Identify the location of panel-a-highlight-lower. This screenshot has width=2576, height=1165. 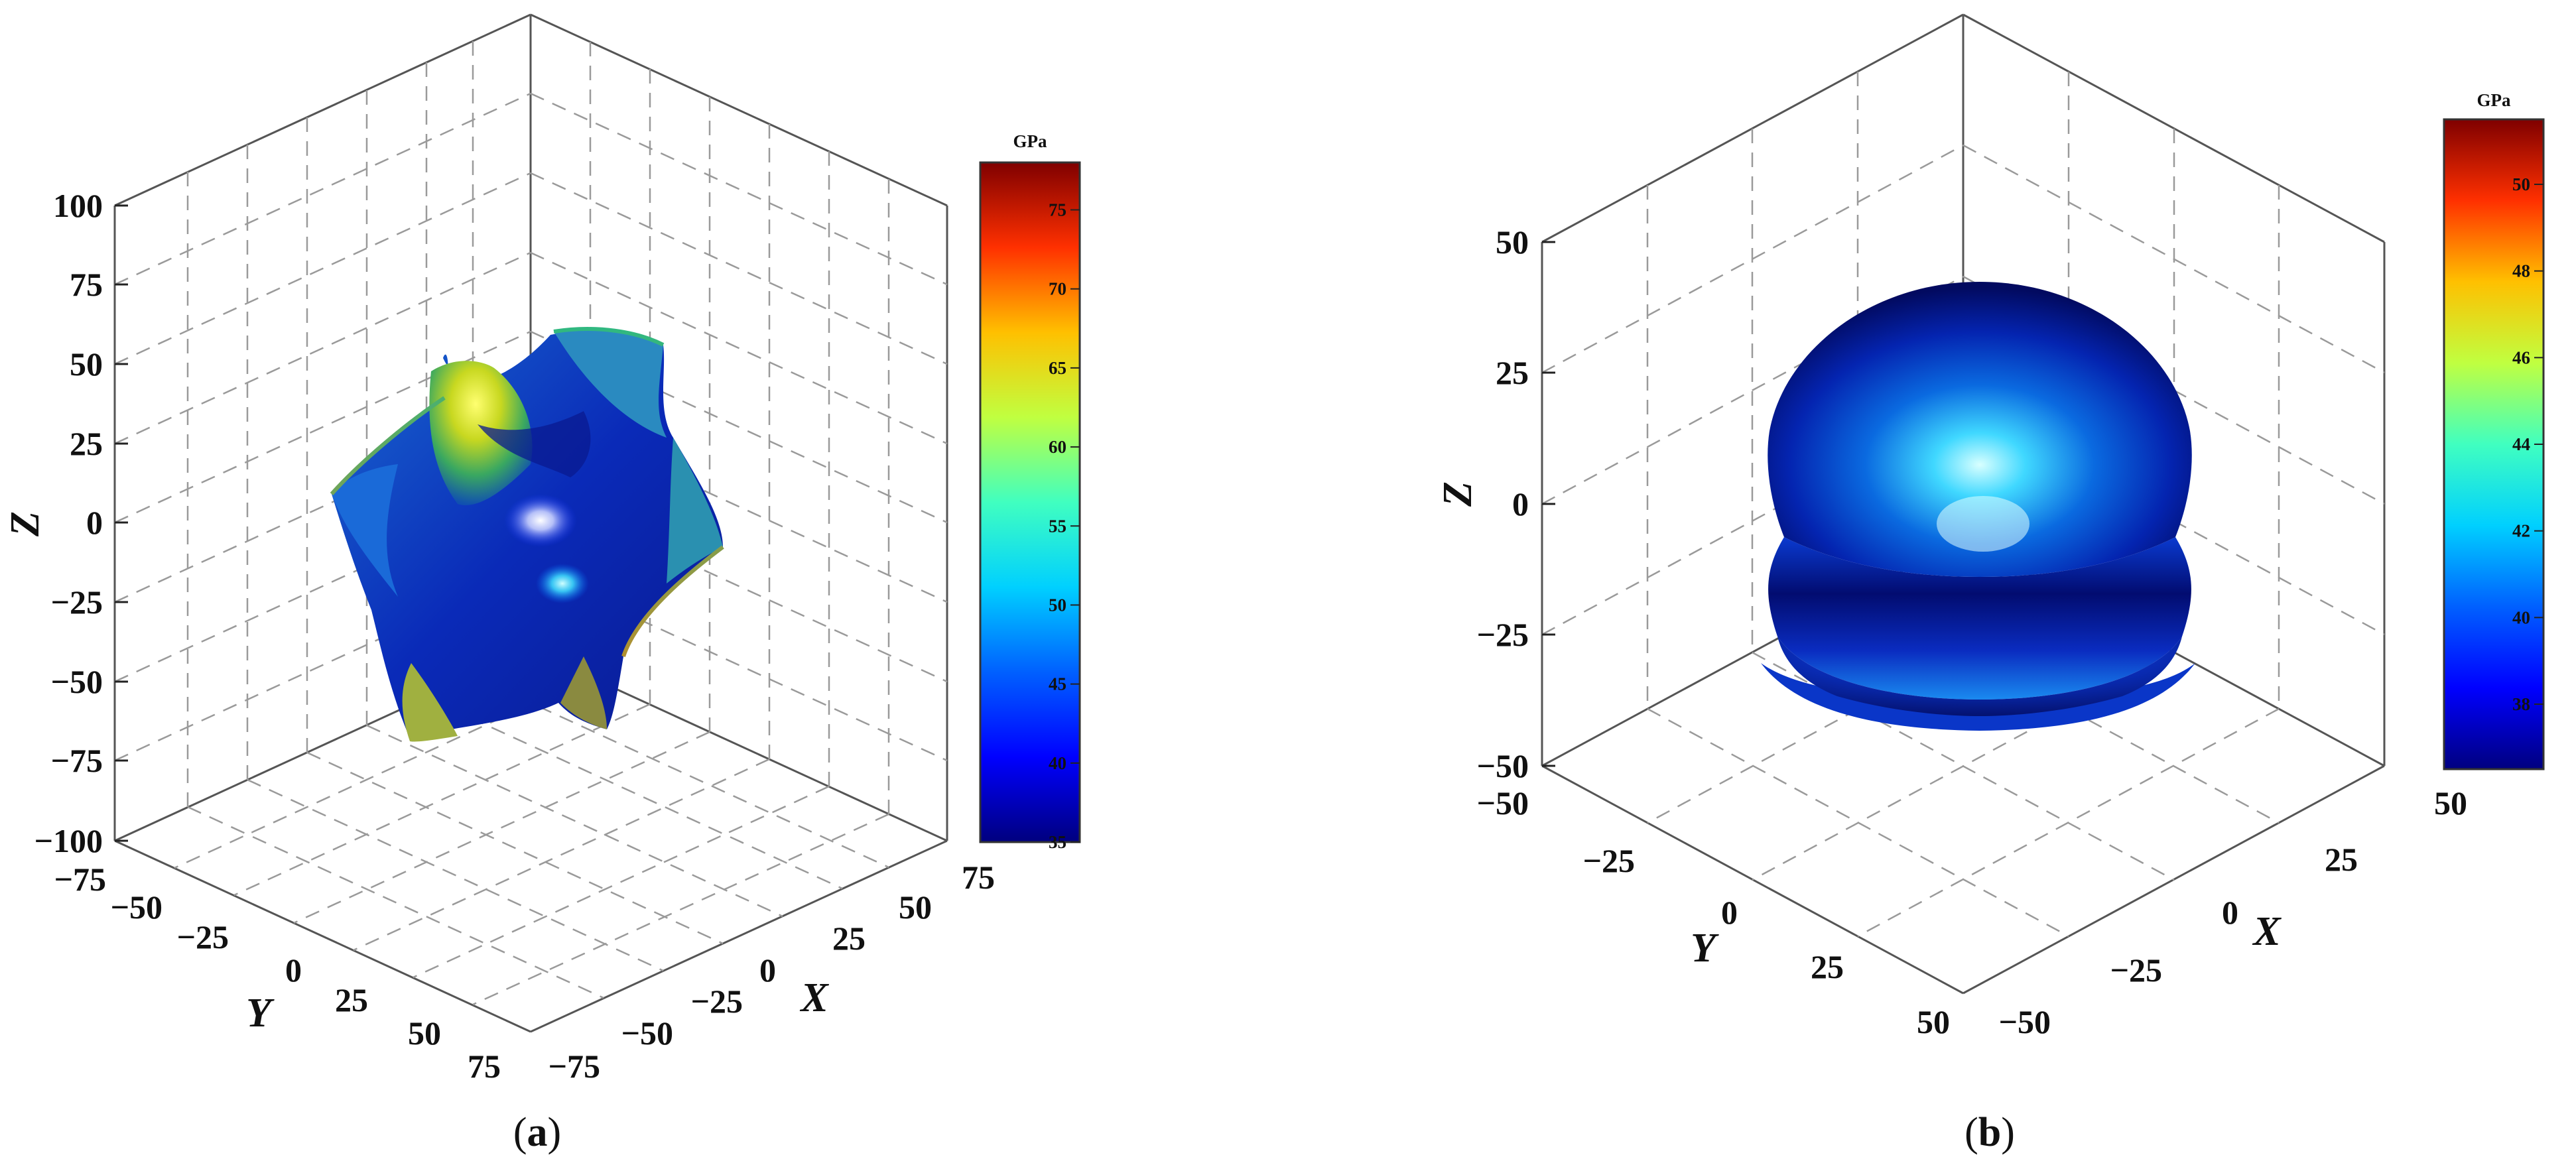
(563, 583).